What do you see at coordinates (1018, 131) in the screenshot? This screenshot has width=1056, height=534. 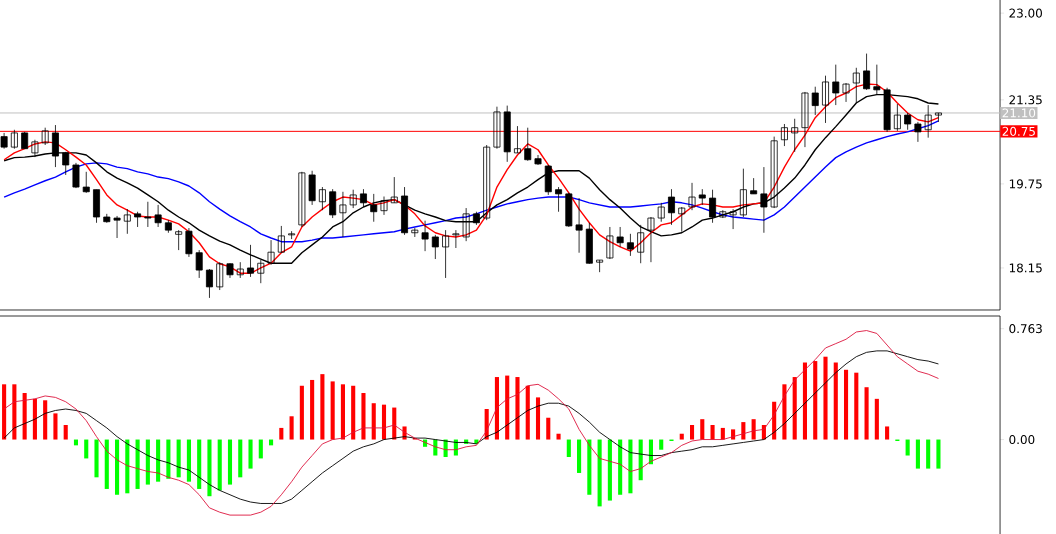 I see `ref-line-label: 20.75` at bounding box center [1018, 131].